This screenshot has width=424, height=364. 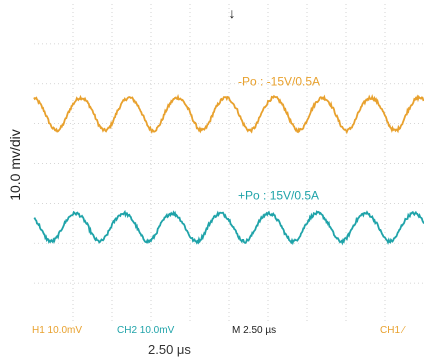 What do you see at coordinates (146, 330) in the screenshot?
I see `status-ch2: CH2 10.0mV` at bounding box center [146, 330].